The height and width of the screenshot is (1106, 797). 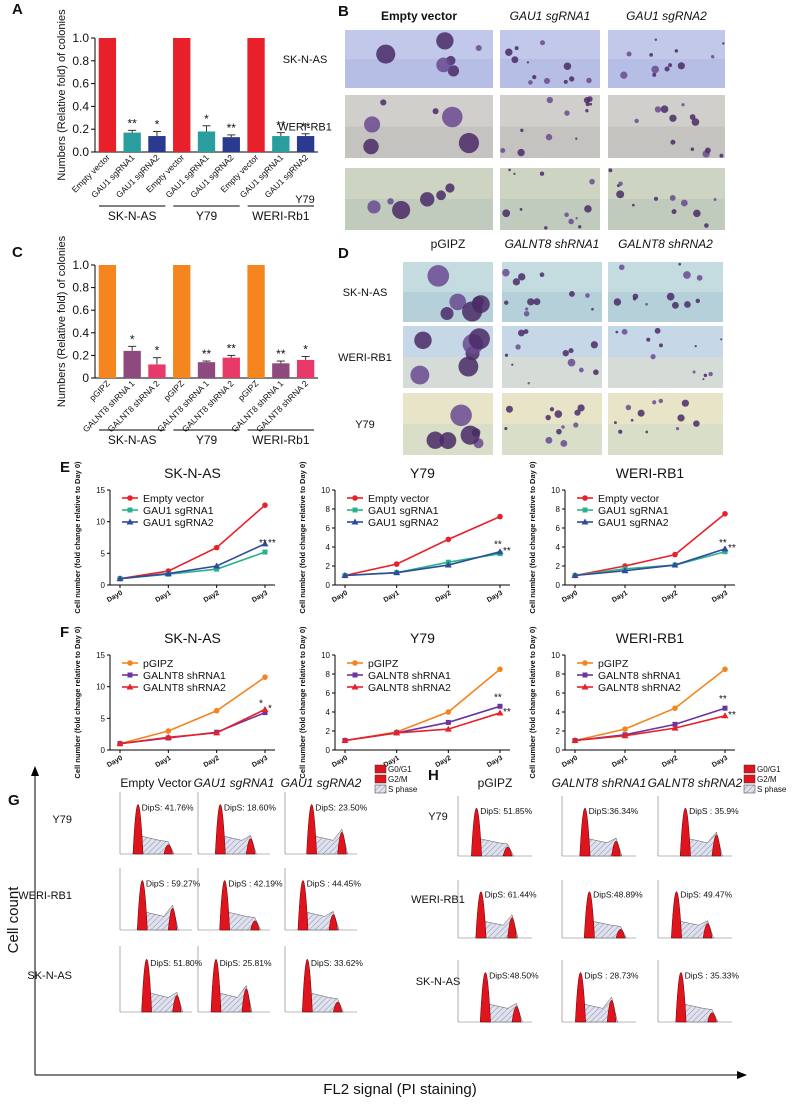 What do you see at coordinates (403, 523) in the screenshot?
I see `legend-label: GAU1 sgRNA2` at bounding box center [403, 523].